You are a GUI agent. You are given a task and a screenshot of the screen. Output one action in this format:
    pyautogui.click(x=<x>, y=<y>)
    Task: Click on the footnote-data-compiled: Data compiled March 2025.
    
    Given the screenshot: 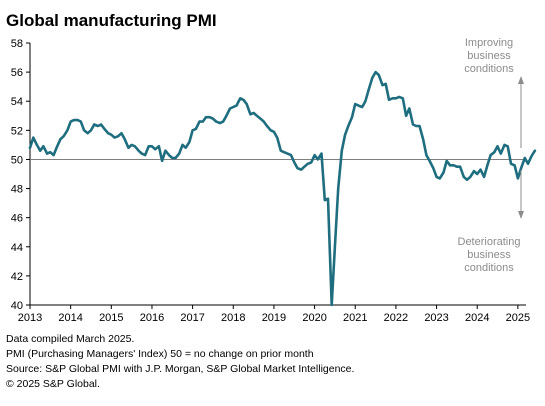 What is the action you would take?
    pyautogui.click(x=70, y=339)
    